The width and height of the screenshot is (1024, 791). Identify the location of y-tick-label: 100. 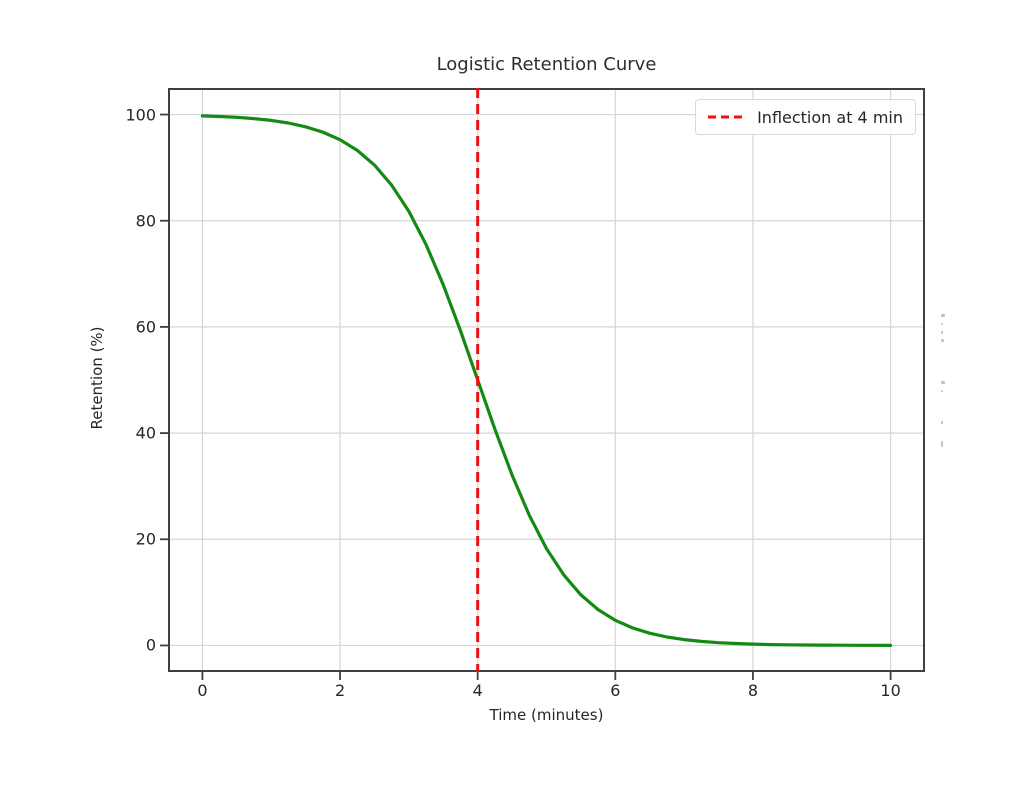
(140, 115).